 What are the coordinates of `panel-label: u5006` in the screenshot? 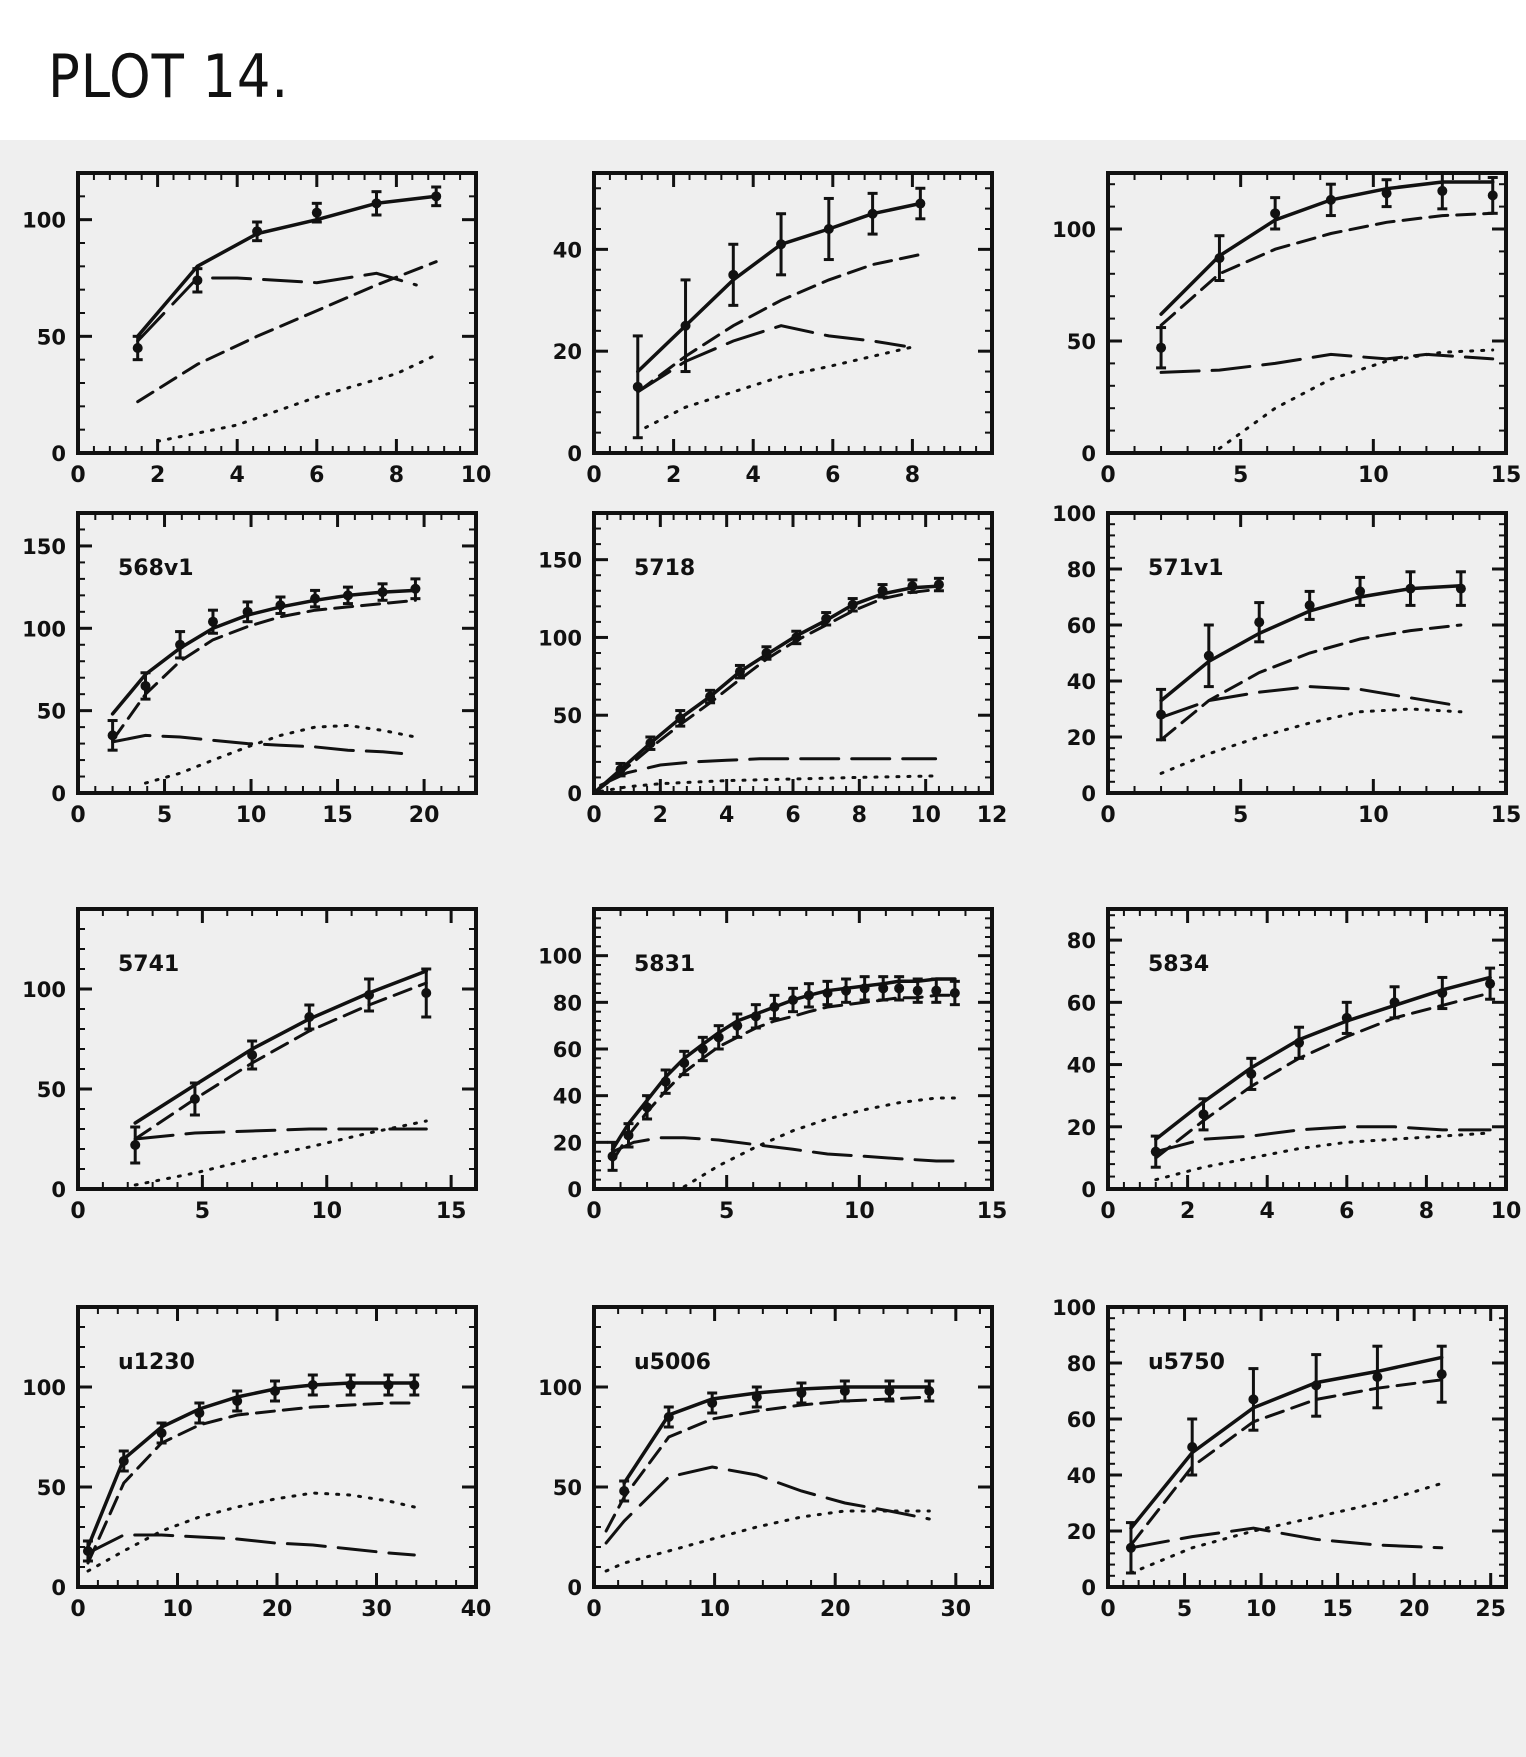 It's located at (672, 1362).